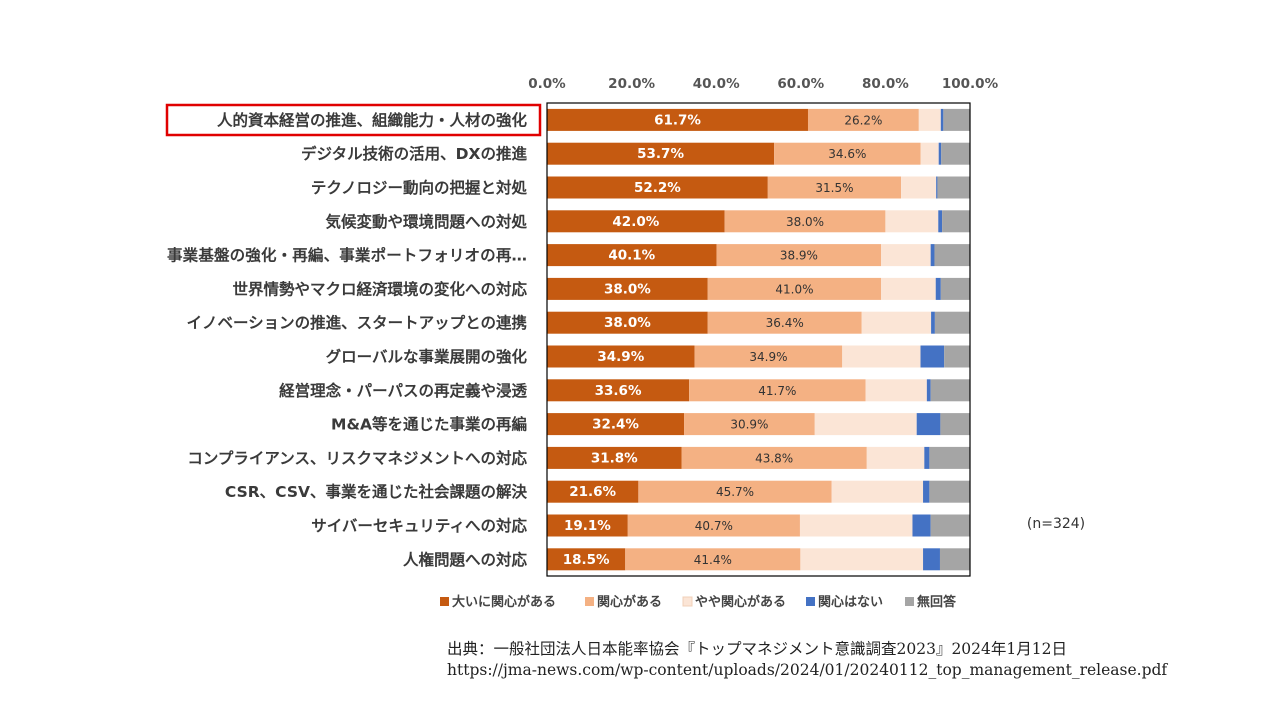  I want to click on data-label: 31.8%, so click(614, 458).